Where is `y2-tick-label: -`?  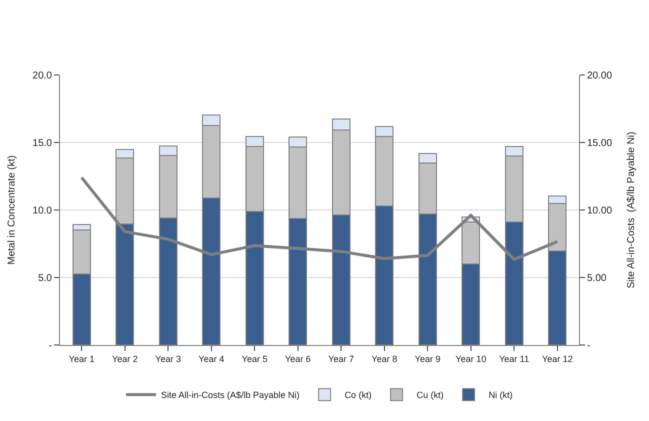 y2-tick-label: - is located at coordinates (588, 346).